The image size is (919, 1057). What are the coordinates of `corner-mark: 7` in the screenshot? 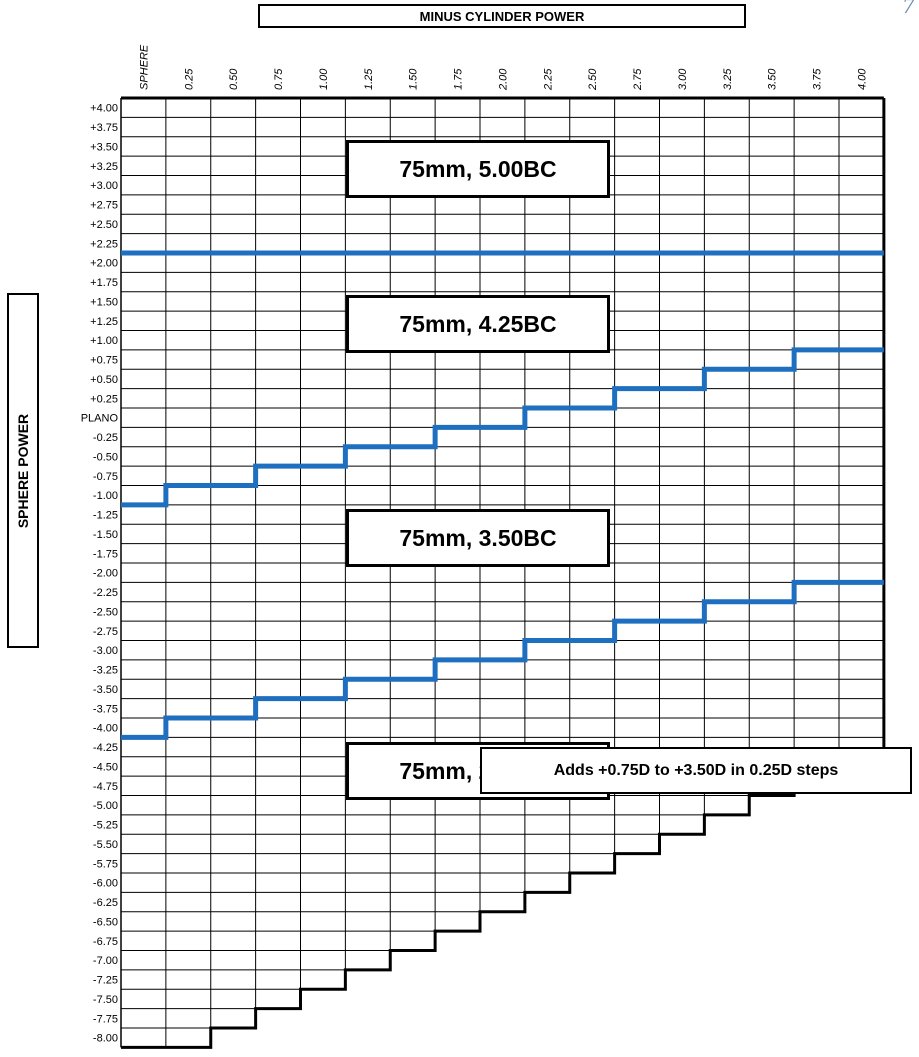 It's located at (908, 9).